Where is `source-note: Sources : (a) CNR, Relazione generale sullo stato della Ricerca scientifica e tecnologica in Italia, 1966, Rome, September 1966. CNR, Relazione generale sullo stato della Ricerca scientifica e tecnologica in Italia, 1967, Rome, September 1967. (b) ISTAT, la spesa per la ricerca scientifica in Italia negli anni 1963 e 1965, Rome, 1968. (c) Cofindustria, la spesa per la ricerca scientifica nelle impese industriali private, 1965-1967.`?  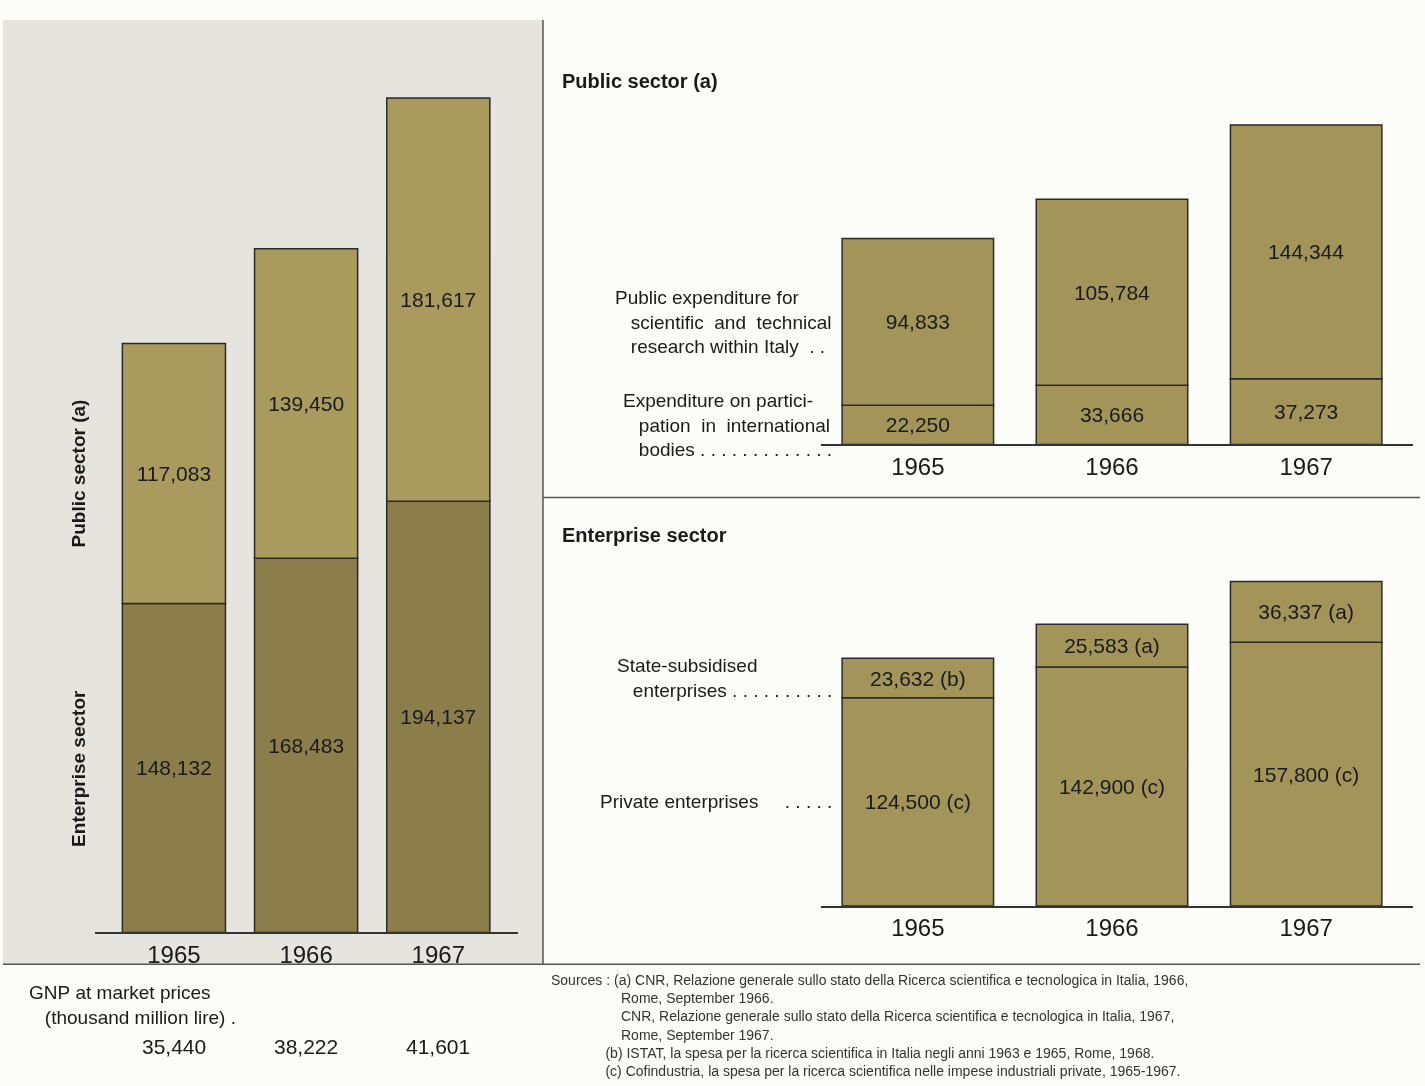
source-note: Sources : (a) CNR, Relazione generale sullo stato della Ricerca scientifica e tecnologica in Italia, 1966, Rome, September 1966. CNR, Relazione generale sullo stato della Ricerca scientifica e tecnologica in Italia, 1967, Rome, September 1967. (b) ISTAT, la spesa per la ricerca scientifica in Italia negli anni 1963 e 1965, Rome, 1968. (c) Cofindustria, la spesa per la ricerca scientifica nelle impese industriali private, 1965-1967. is located at coordinates (870, 1025).